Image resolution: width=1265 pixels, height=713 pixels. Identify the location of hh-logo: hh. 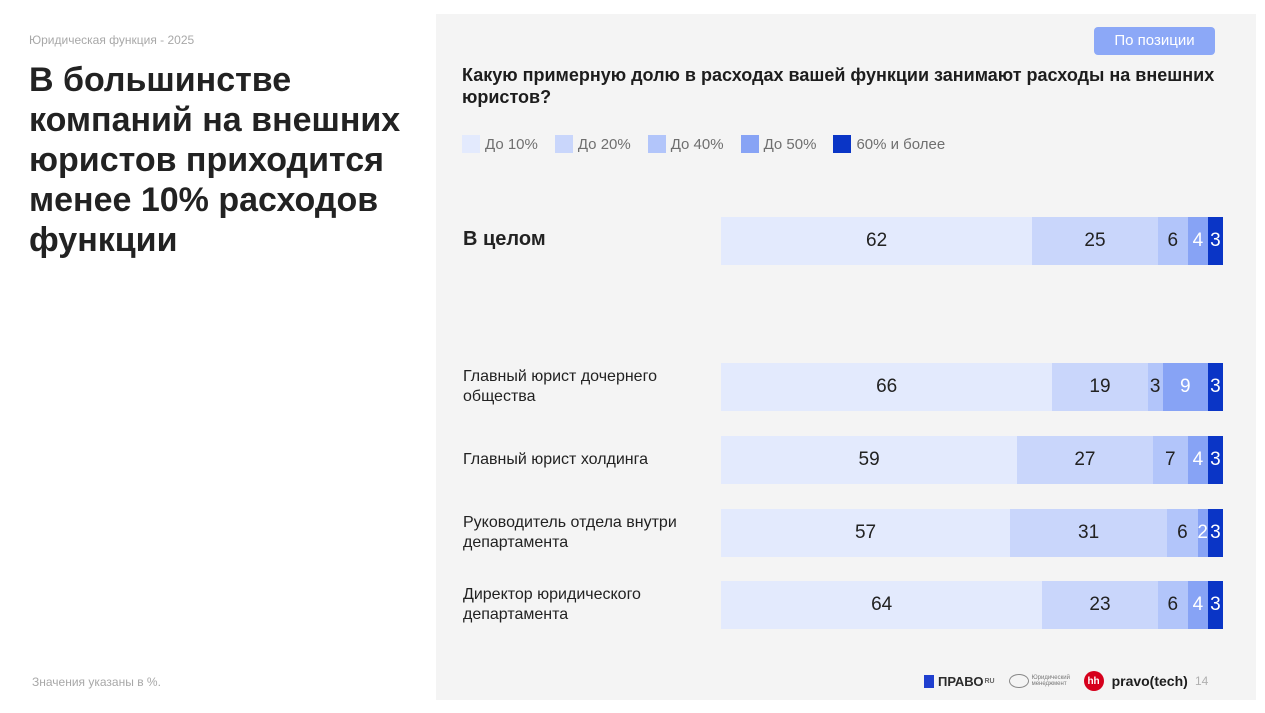
(1093, 681).